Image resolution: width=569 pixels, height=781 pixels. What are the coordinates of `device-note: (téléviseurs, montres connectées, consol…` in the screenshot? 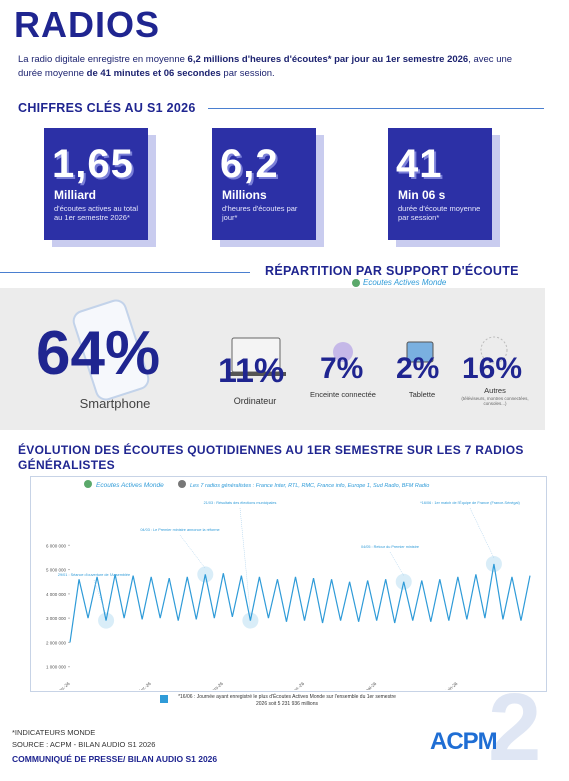 It's located at (495, 401).